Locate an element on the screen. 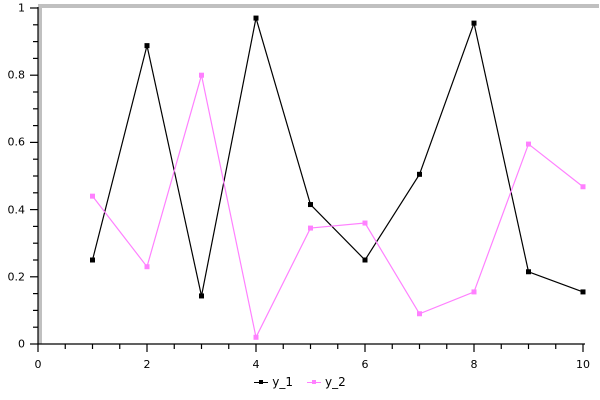  x-tick-label: 6 is located at coordinates (365, 364).